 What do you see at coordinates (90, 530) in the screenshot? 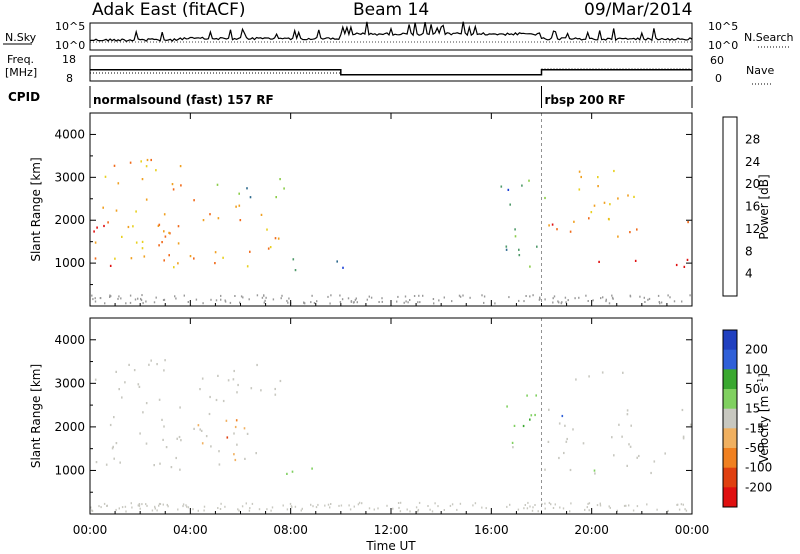
I see `xaxis-tick-label-0: 00:00` at bounding box center [90, 530].